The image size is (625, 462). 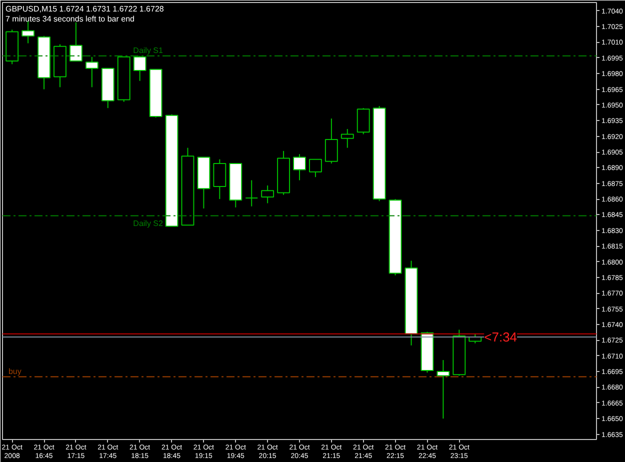 What do you see at coordinates (15, 371) in the screenshot?
I see `ref-line-label: buy` at bounding box center [15, 371].